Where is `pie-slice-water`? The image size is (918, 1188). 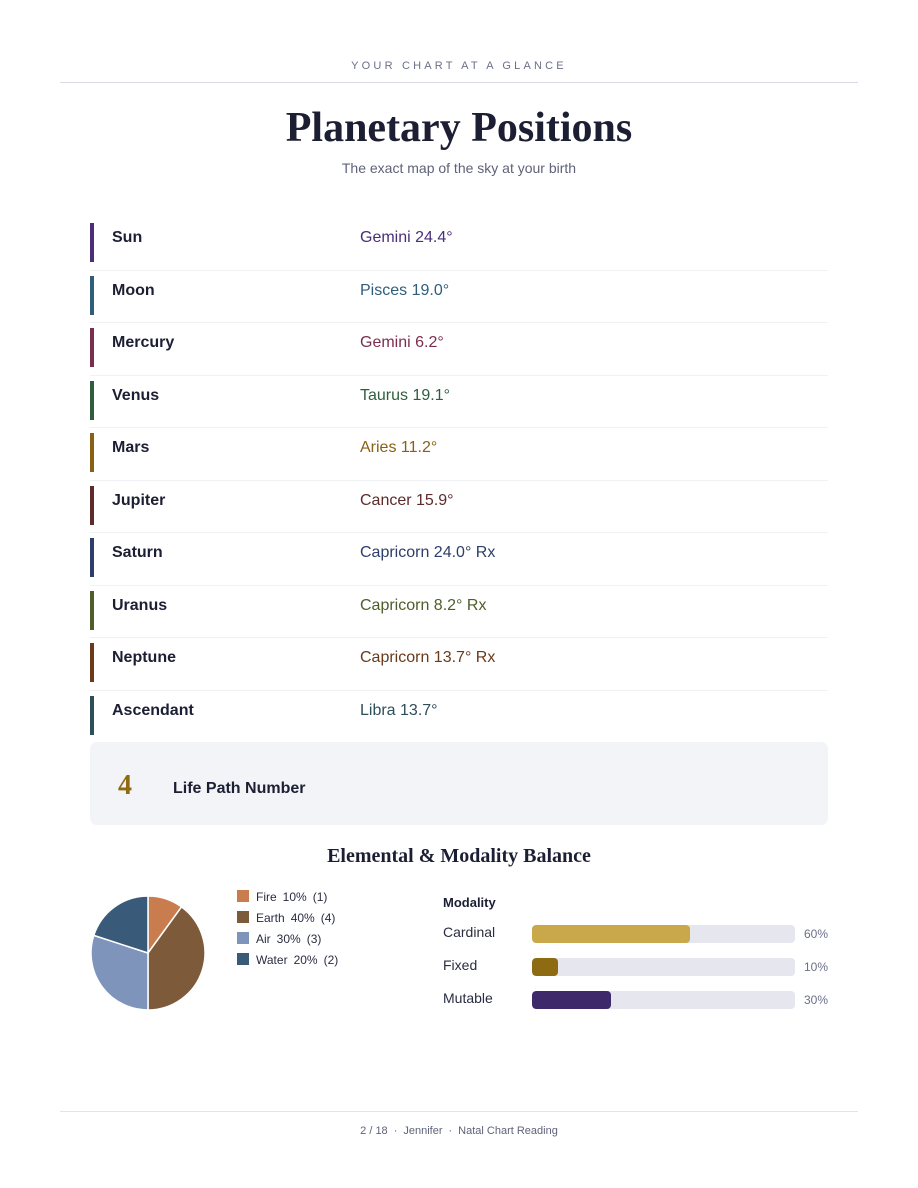
pie-slice-water is located at coordinates (120, 925).